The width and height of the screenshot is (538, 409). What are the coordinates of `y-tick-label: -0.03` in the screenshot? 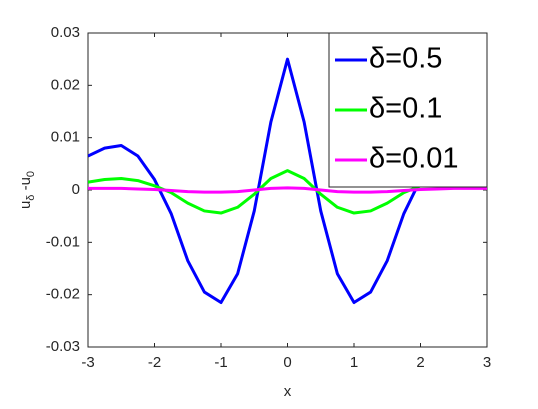 It's located at (63, 346).